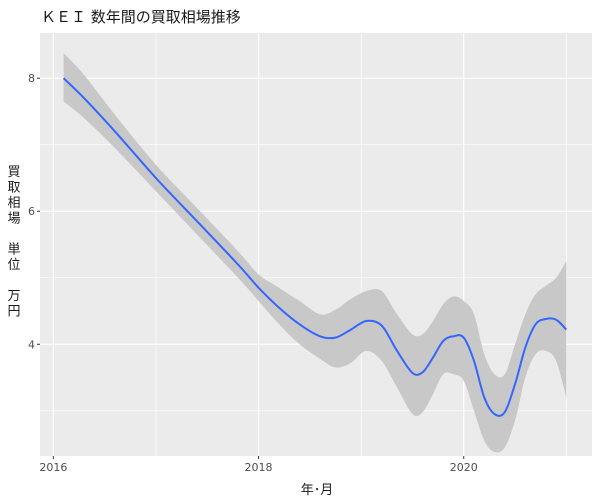 This screenshot has height=500, width=600. I want to click on y-tick-label-6: 6, so click(31, 211).